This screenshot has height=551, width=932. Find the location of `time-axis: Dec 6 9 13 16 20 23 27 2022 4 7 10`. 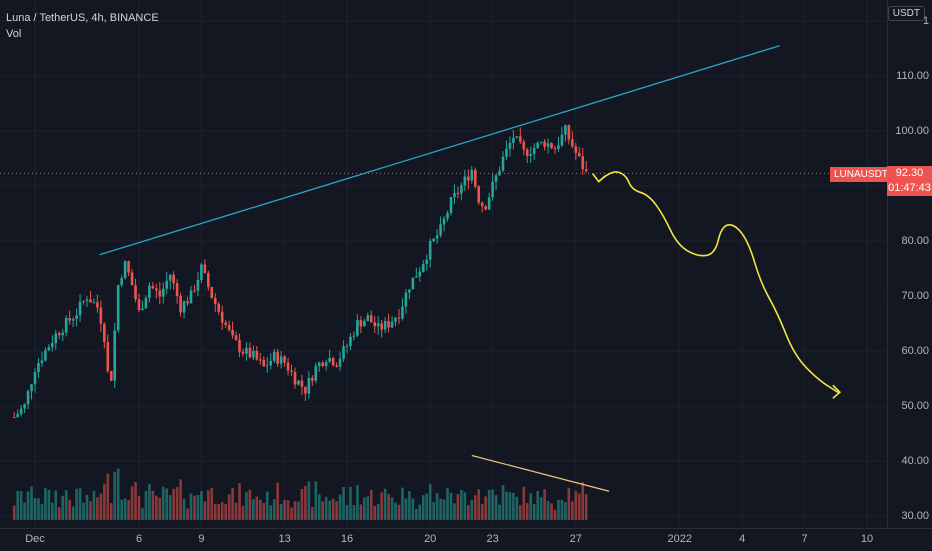

time-axis: Dec 6 9 13 16 20 23 27 2022 4 7 10 is located at coordinates (466, 539).